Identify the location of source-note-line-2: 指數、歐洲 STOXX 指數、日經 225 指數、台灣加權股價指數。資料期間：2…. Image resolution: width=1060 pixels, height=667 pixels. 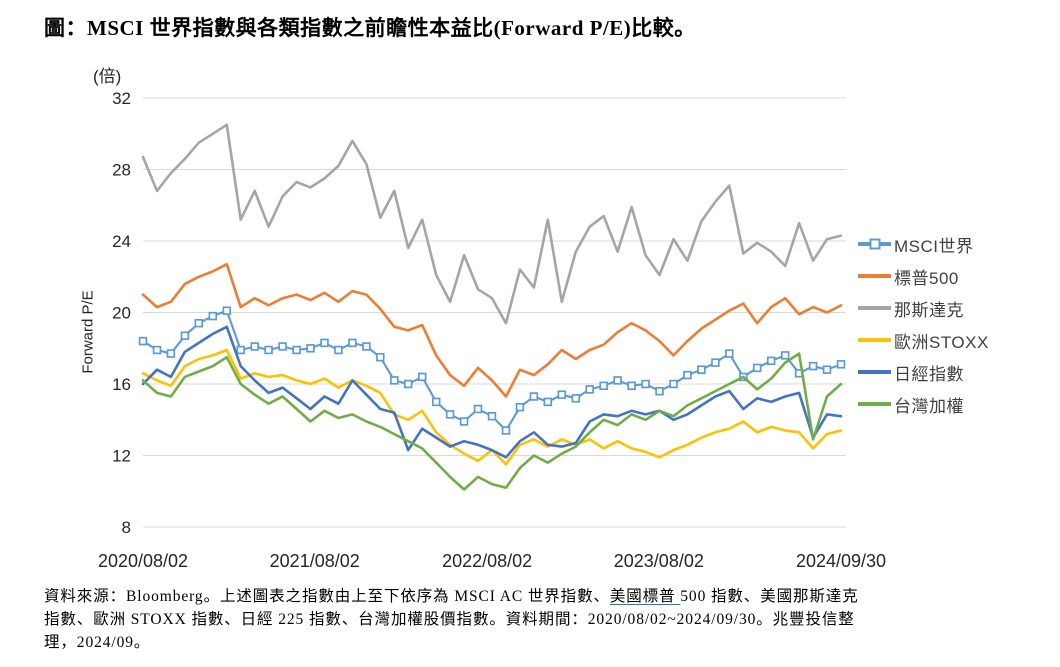
(449, 619).